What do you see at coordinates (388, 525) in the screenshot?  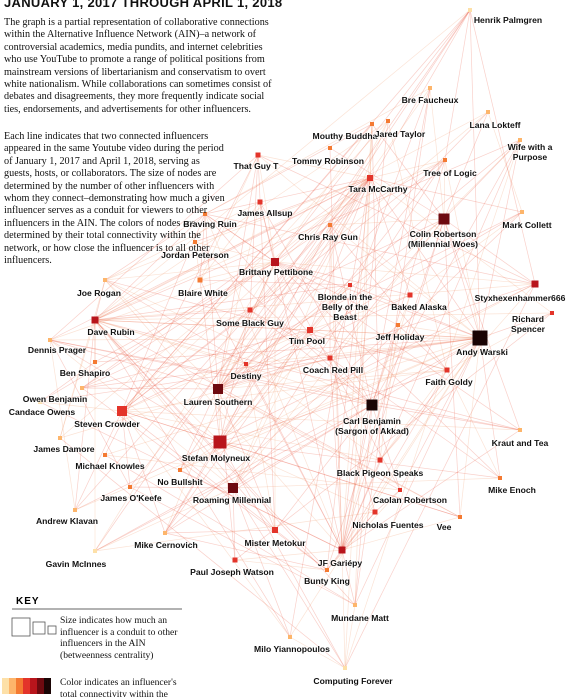 I see `node-label: Nicholas Fuentes` at bounding box center [388, 525].